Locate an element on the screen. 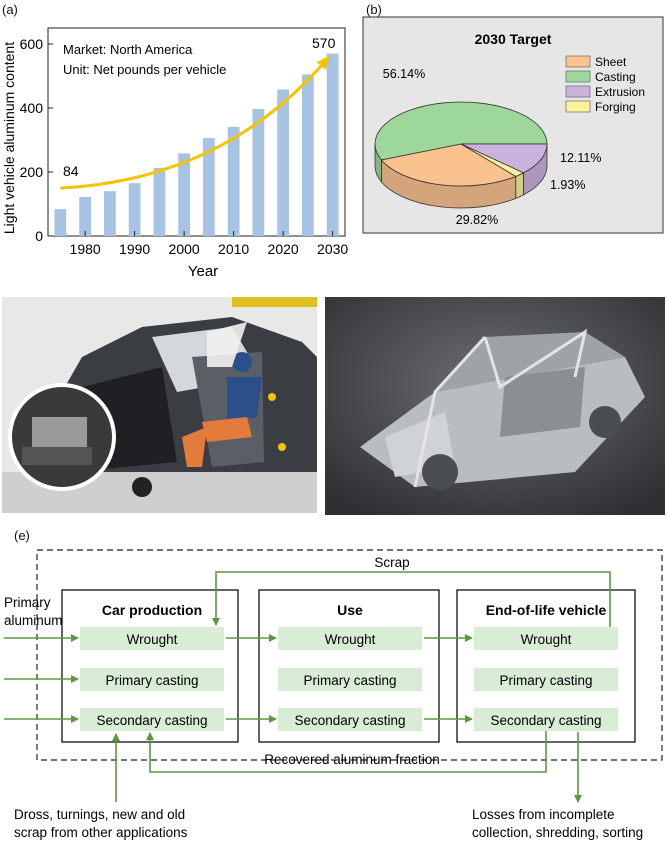 The height and width of the screenshot is (844, 667). panel-d-car-body-photo is located at coordinates (495, 406).